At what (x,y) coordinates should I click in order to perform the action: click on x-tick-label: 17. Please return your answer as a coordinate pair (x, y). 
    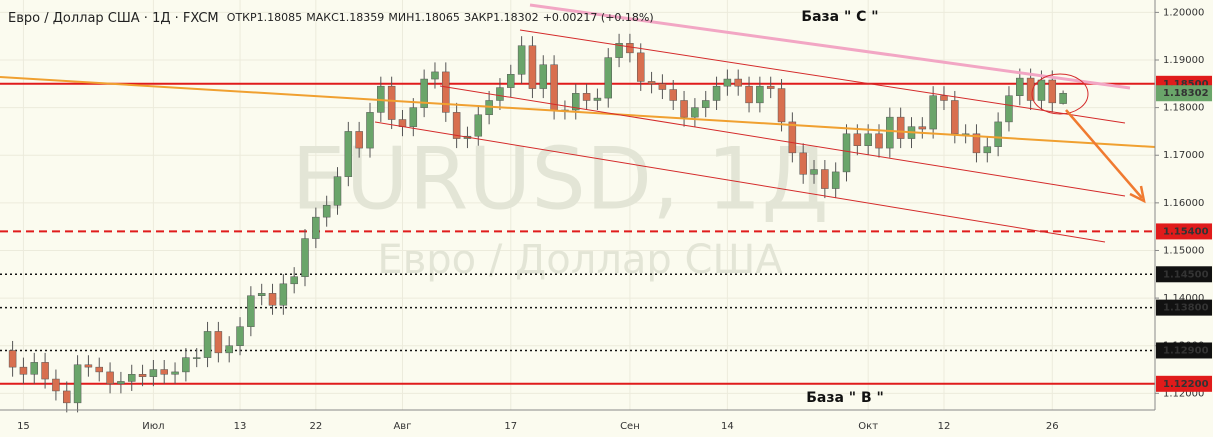
    Looking at the image, I should click on (510, 426).